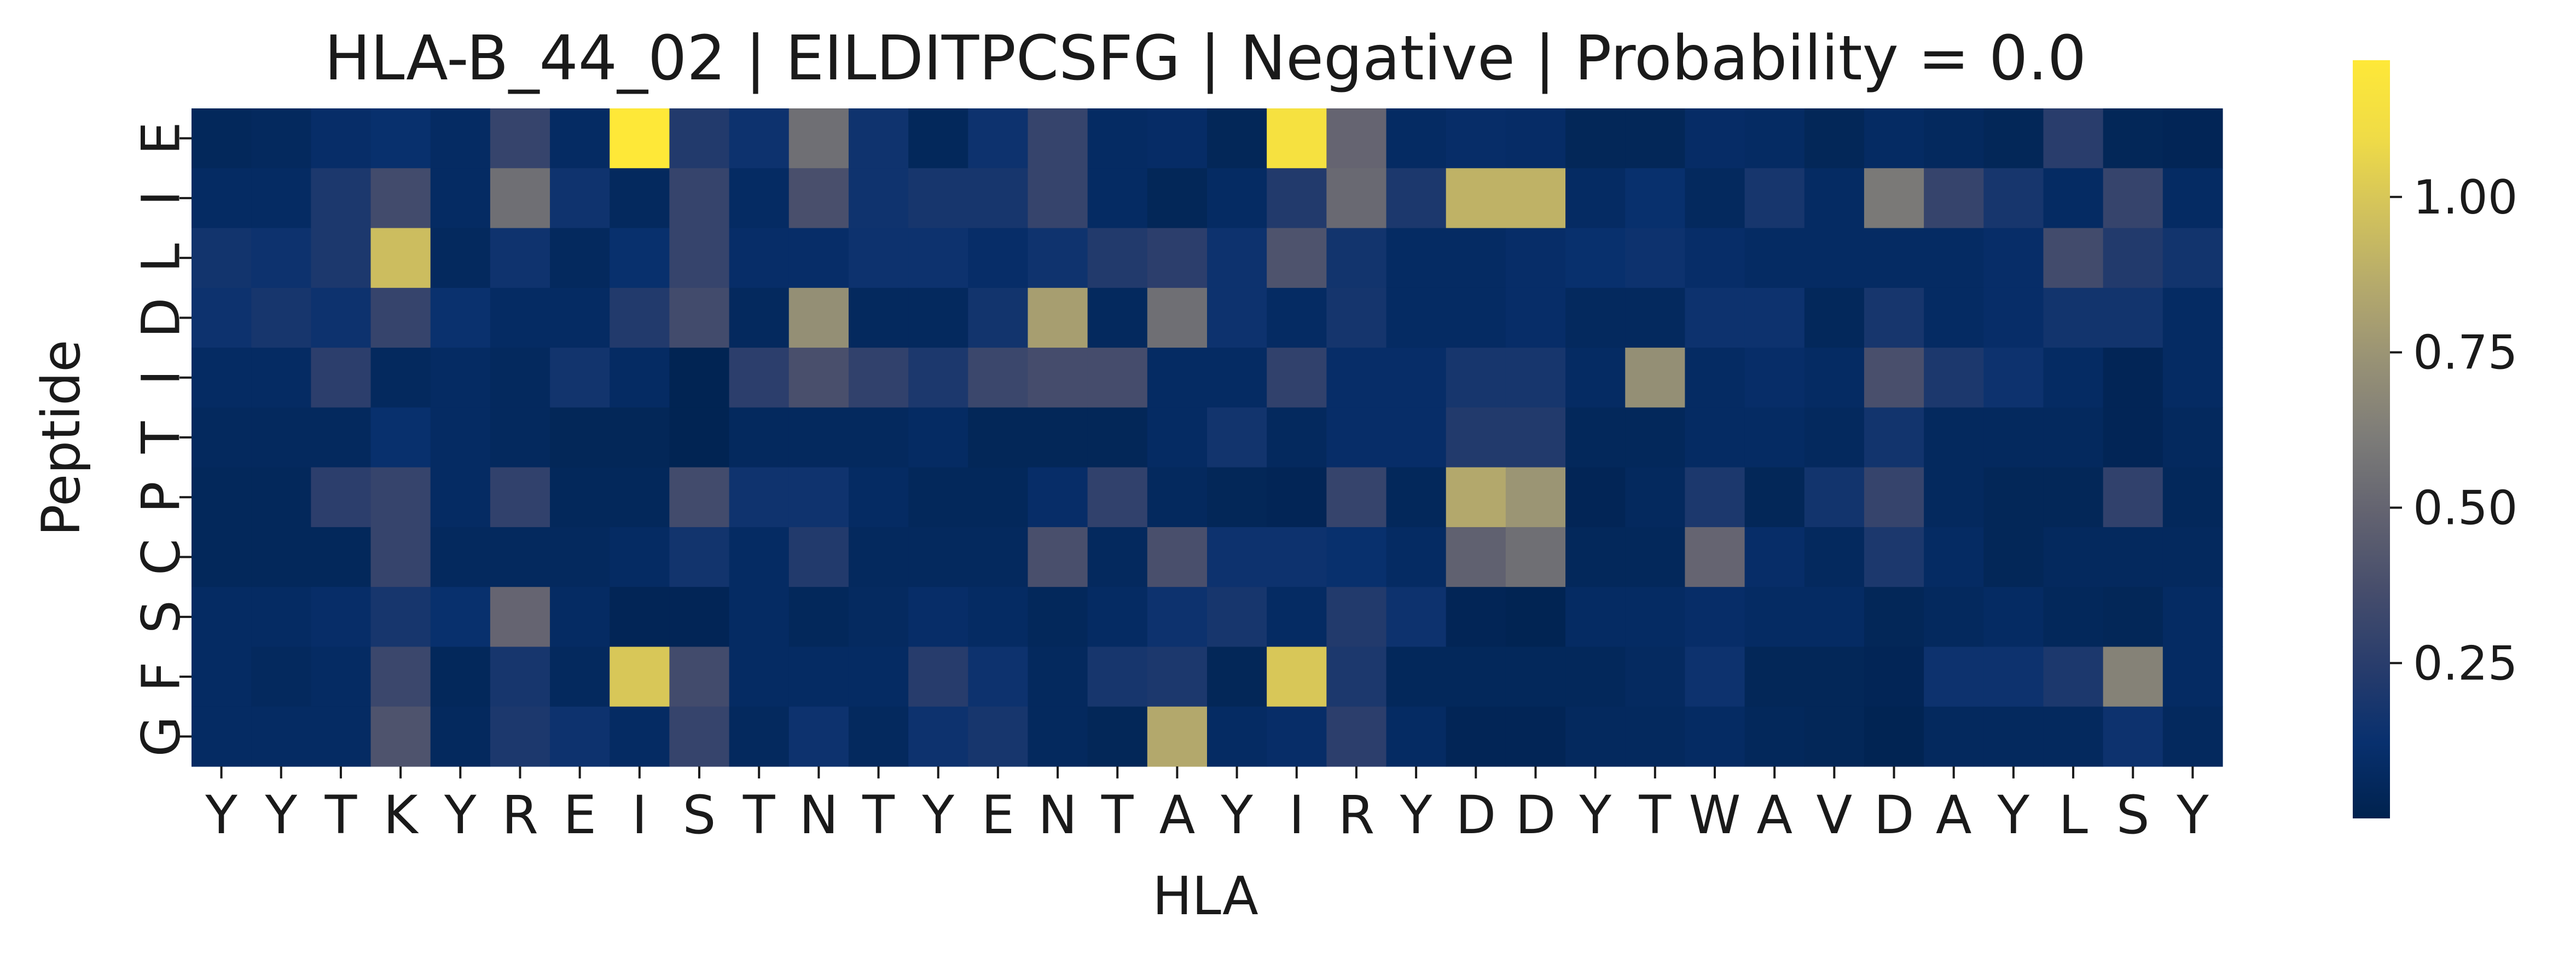 Image resolution: width=2576 pixels, height=958 pixels. What do you see at coordinates (1954, 815) in the screenshot?
I see `x-tick-label: A` at bounding box center [1954, 815].